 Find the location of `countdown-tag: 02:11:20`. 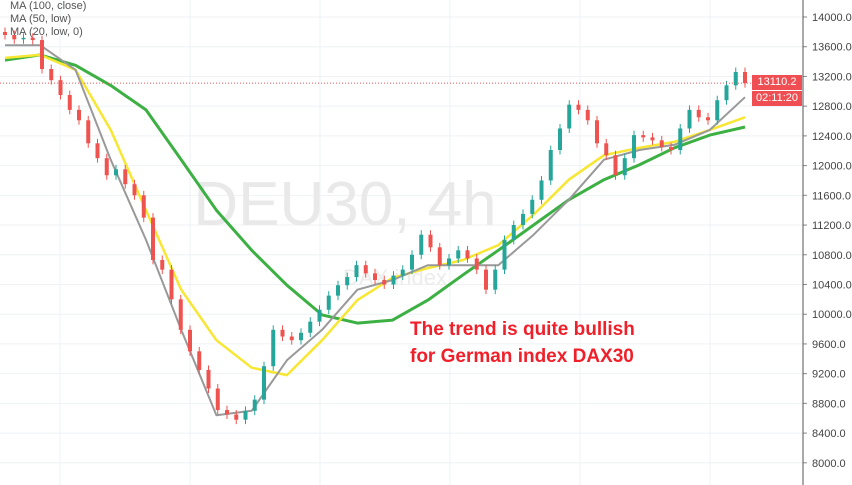

countdown-tag: 02:11:20 is located at coordinates (777, 98).